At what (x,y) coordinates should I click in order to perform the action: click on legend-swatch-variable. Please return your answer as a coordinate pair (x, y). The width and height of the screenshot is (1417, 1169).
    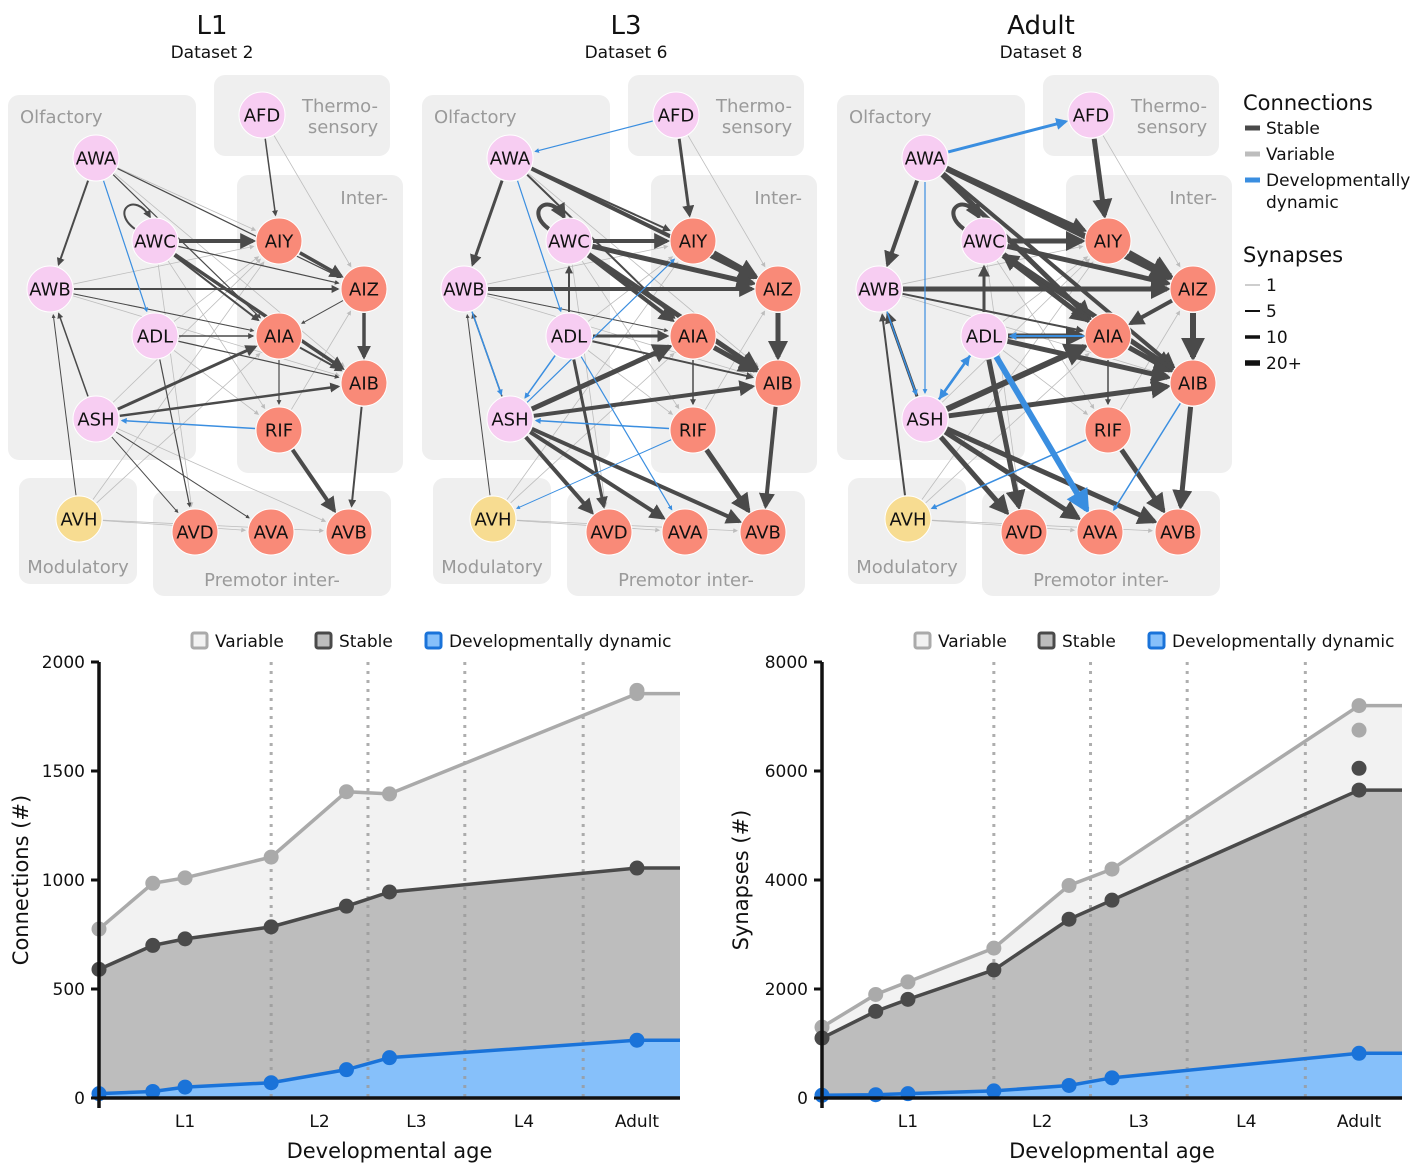
    Looking at the image, I should click on (922, 640).